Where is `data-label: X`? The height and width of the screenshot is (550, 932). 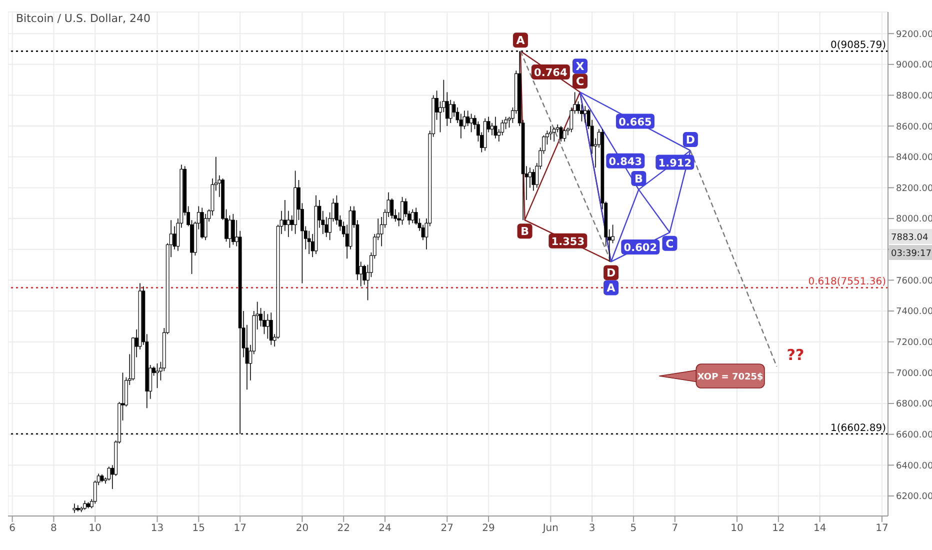 data-label: X is located at coordinates (580, 67).